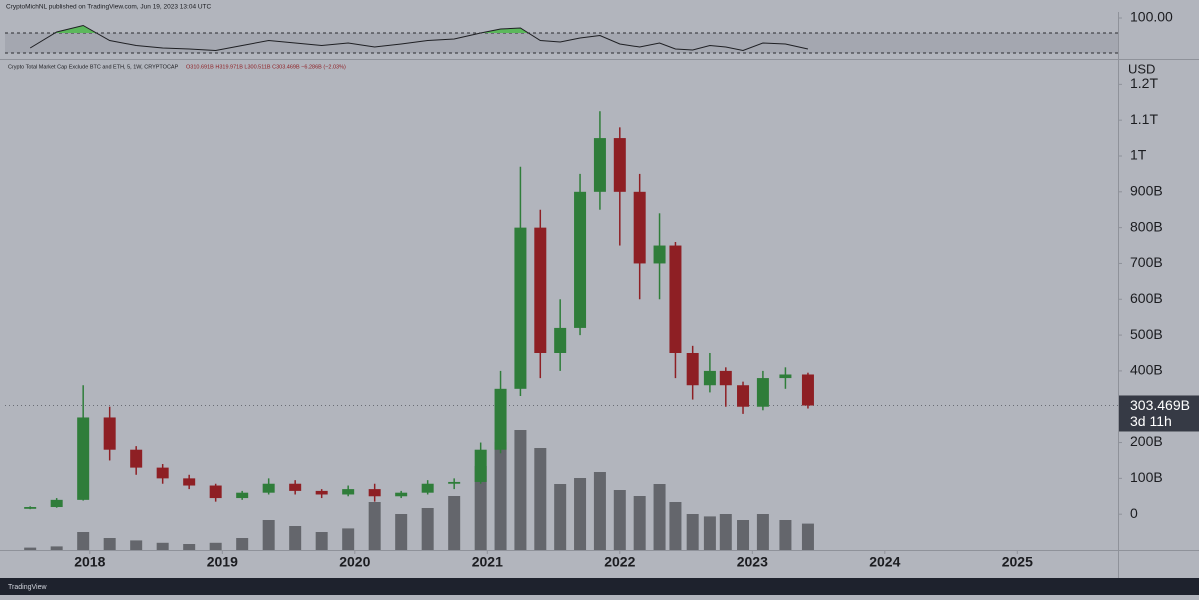 The image size is (1199, 600). What do you see at coordinates (1146, 191) in the screenshot?
I see `y-tick-label: 900B` at bounding box center [1146, 191].